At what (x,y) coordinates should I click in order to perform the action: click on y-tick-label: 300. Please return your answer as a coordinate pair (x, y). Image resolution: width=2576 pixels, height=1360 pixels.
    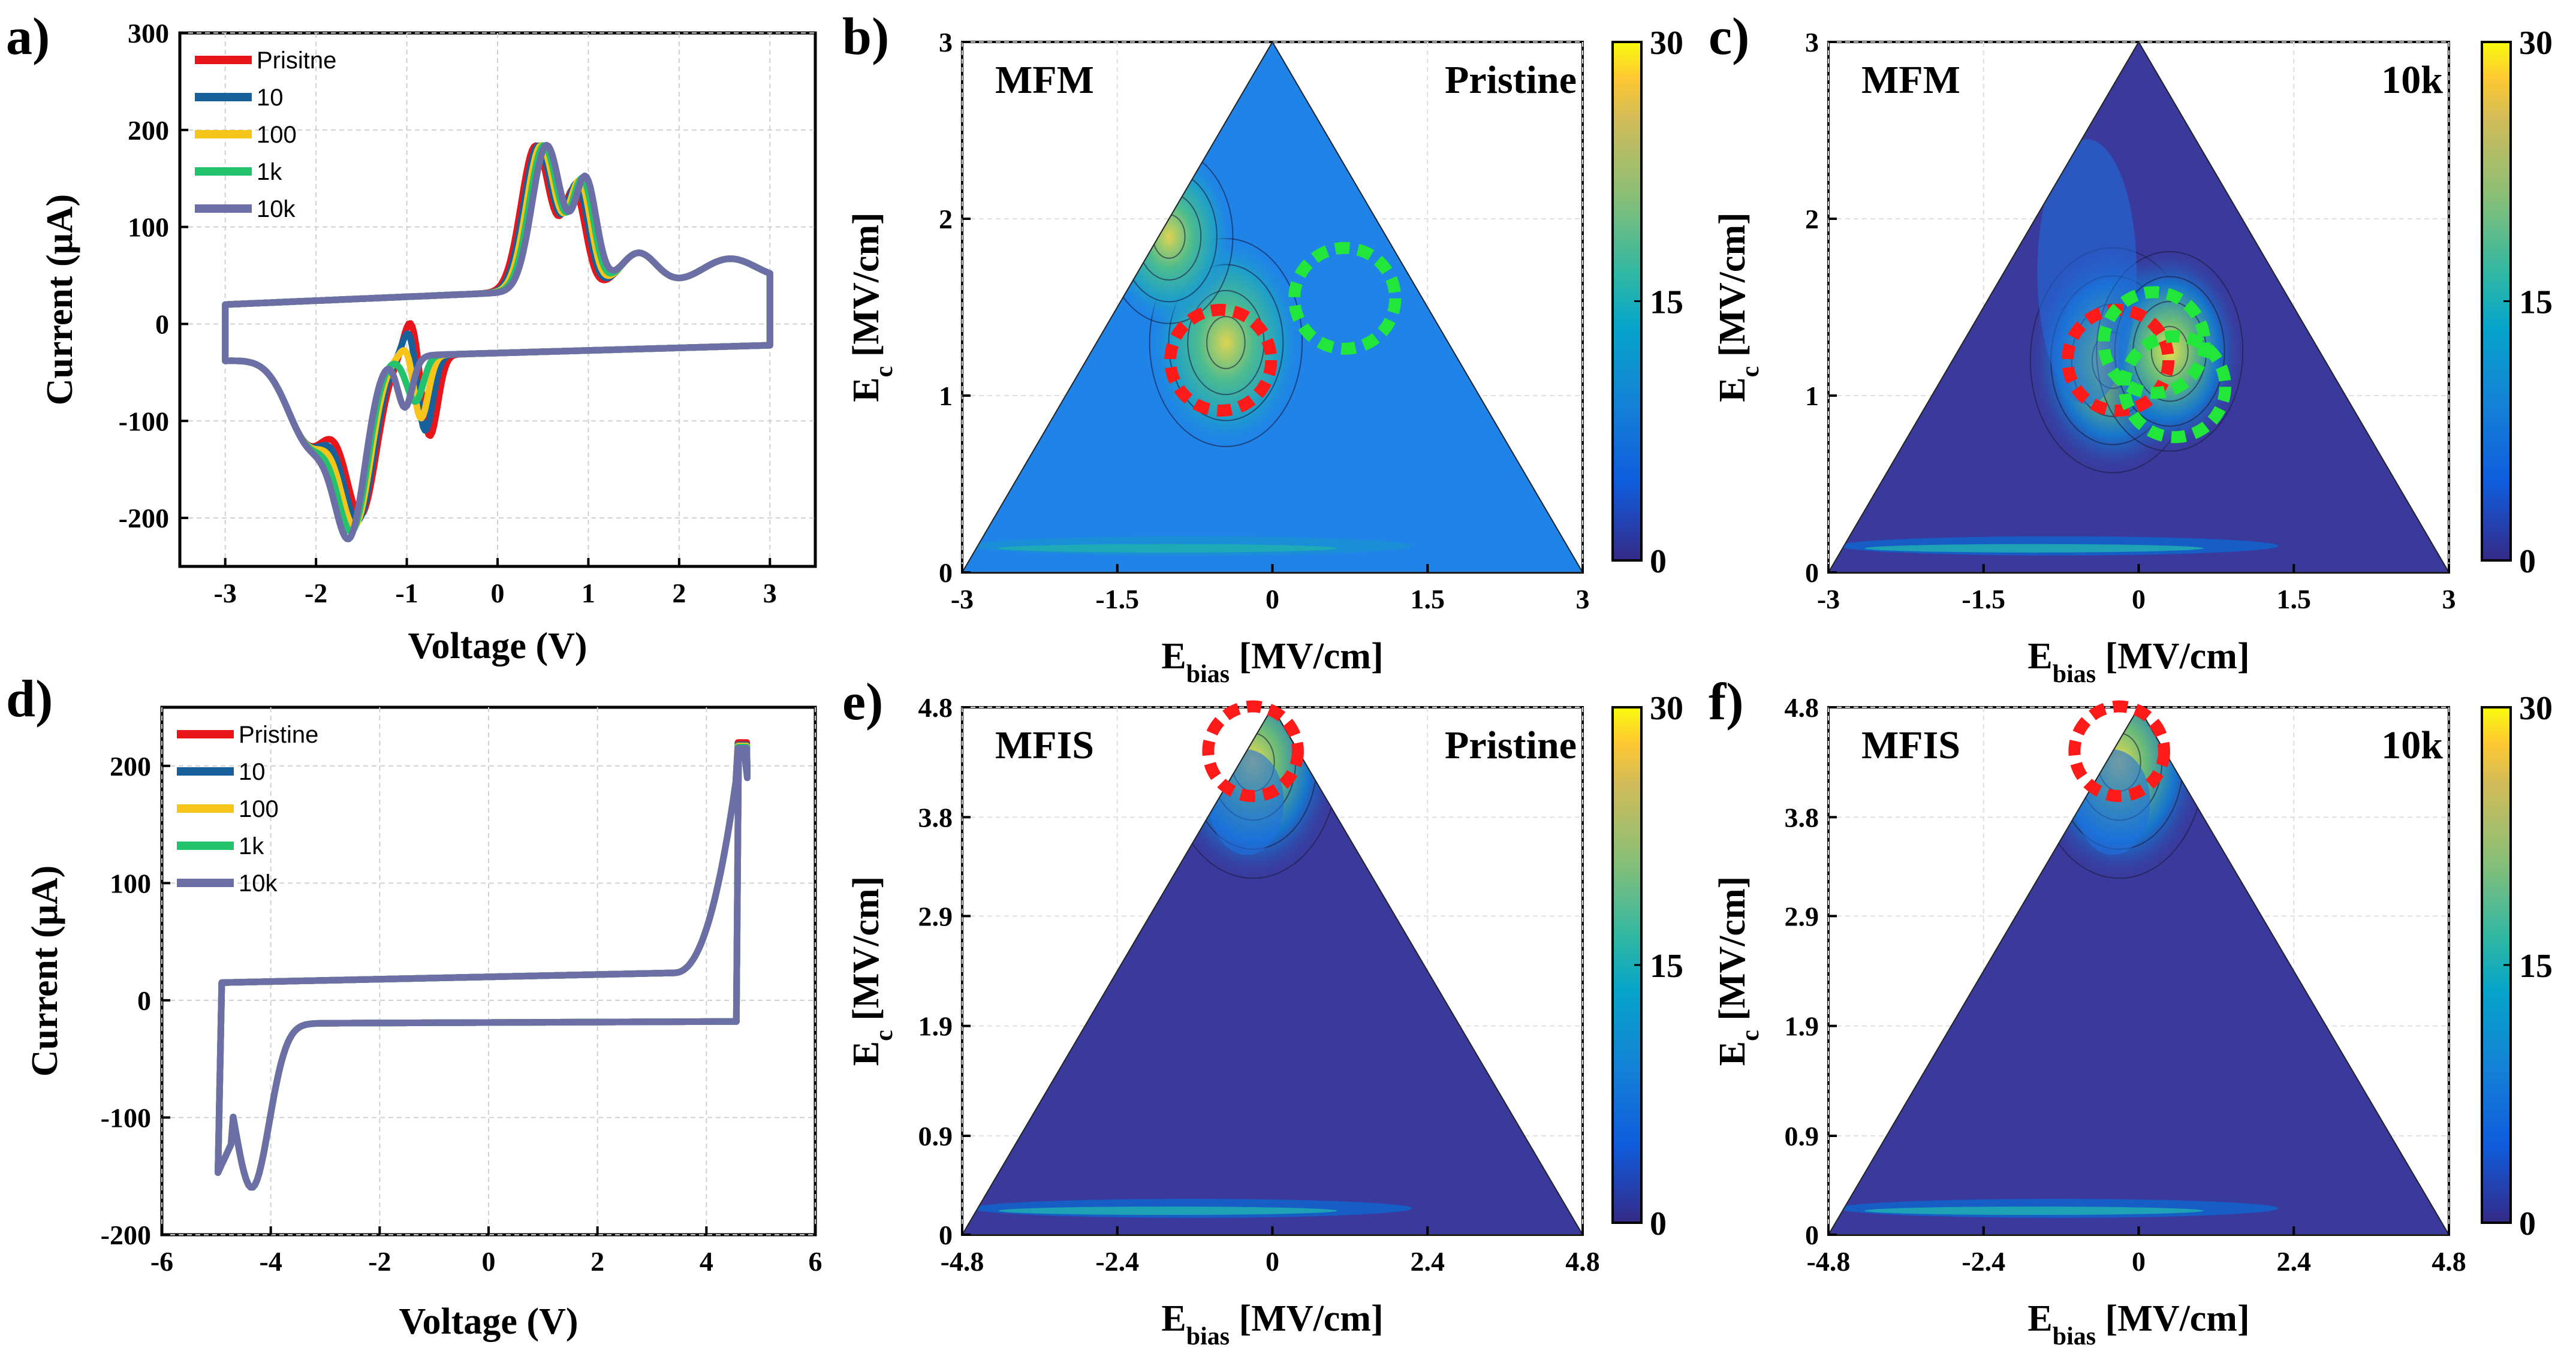
    Looking at the image, I should click on (148, 33).